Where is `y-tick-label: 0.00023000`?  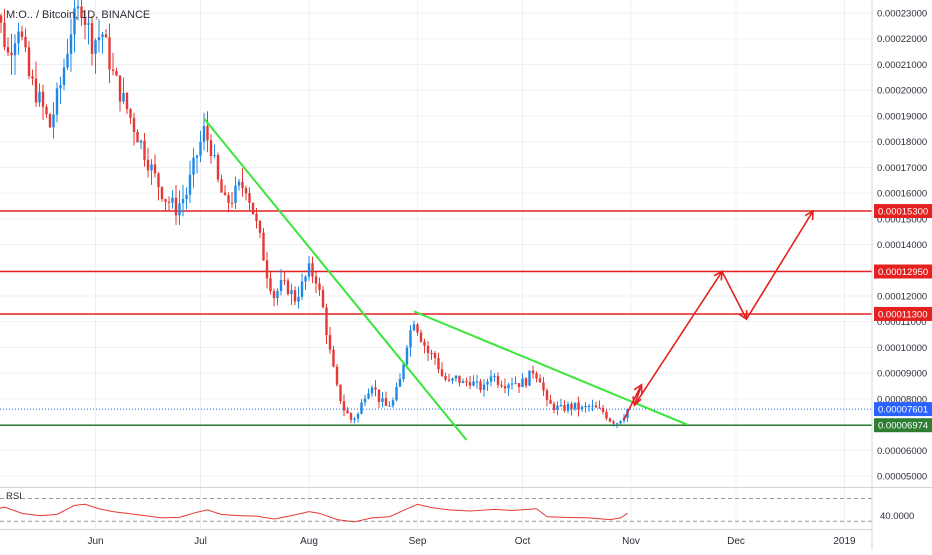 y-tick-label: 0.00023000 is located at coordinates (902, 14).